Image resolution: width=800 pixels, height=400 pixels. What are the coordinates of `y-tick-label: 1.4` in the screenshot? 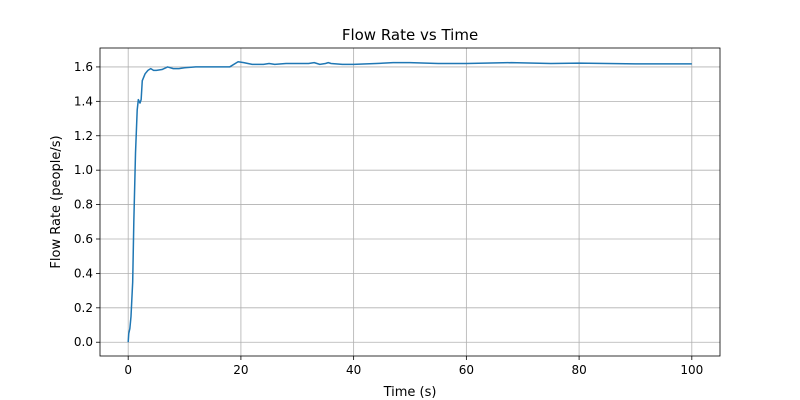 It's located at (83, 101).